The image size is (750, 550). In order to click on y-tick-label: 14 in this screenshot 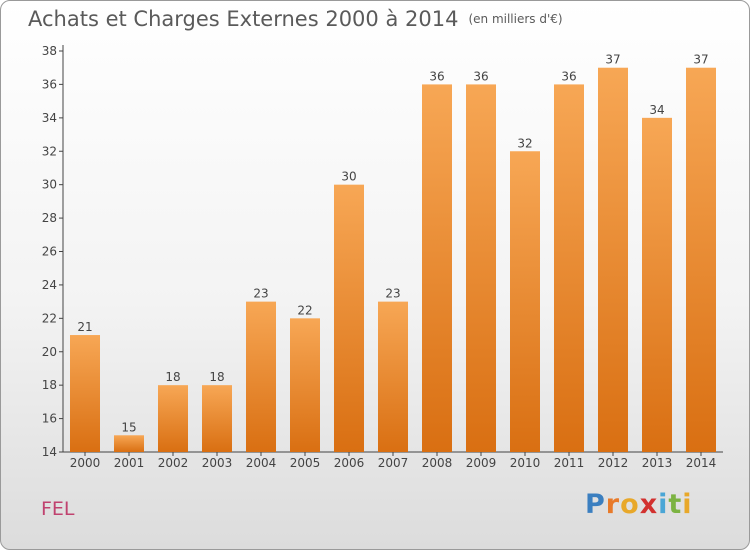, I will do `click(49, 452)`.